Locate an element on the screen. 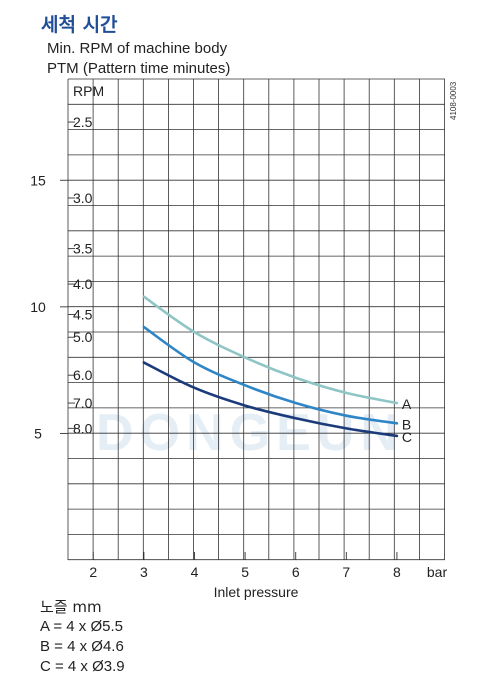  x-tick-label: 7 is located at coordinates (346, 572).